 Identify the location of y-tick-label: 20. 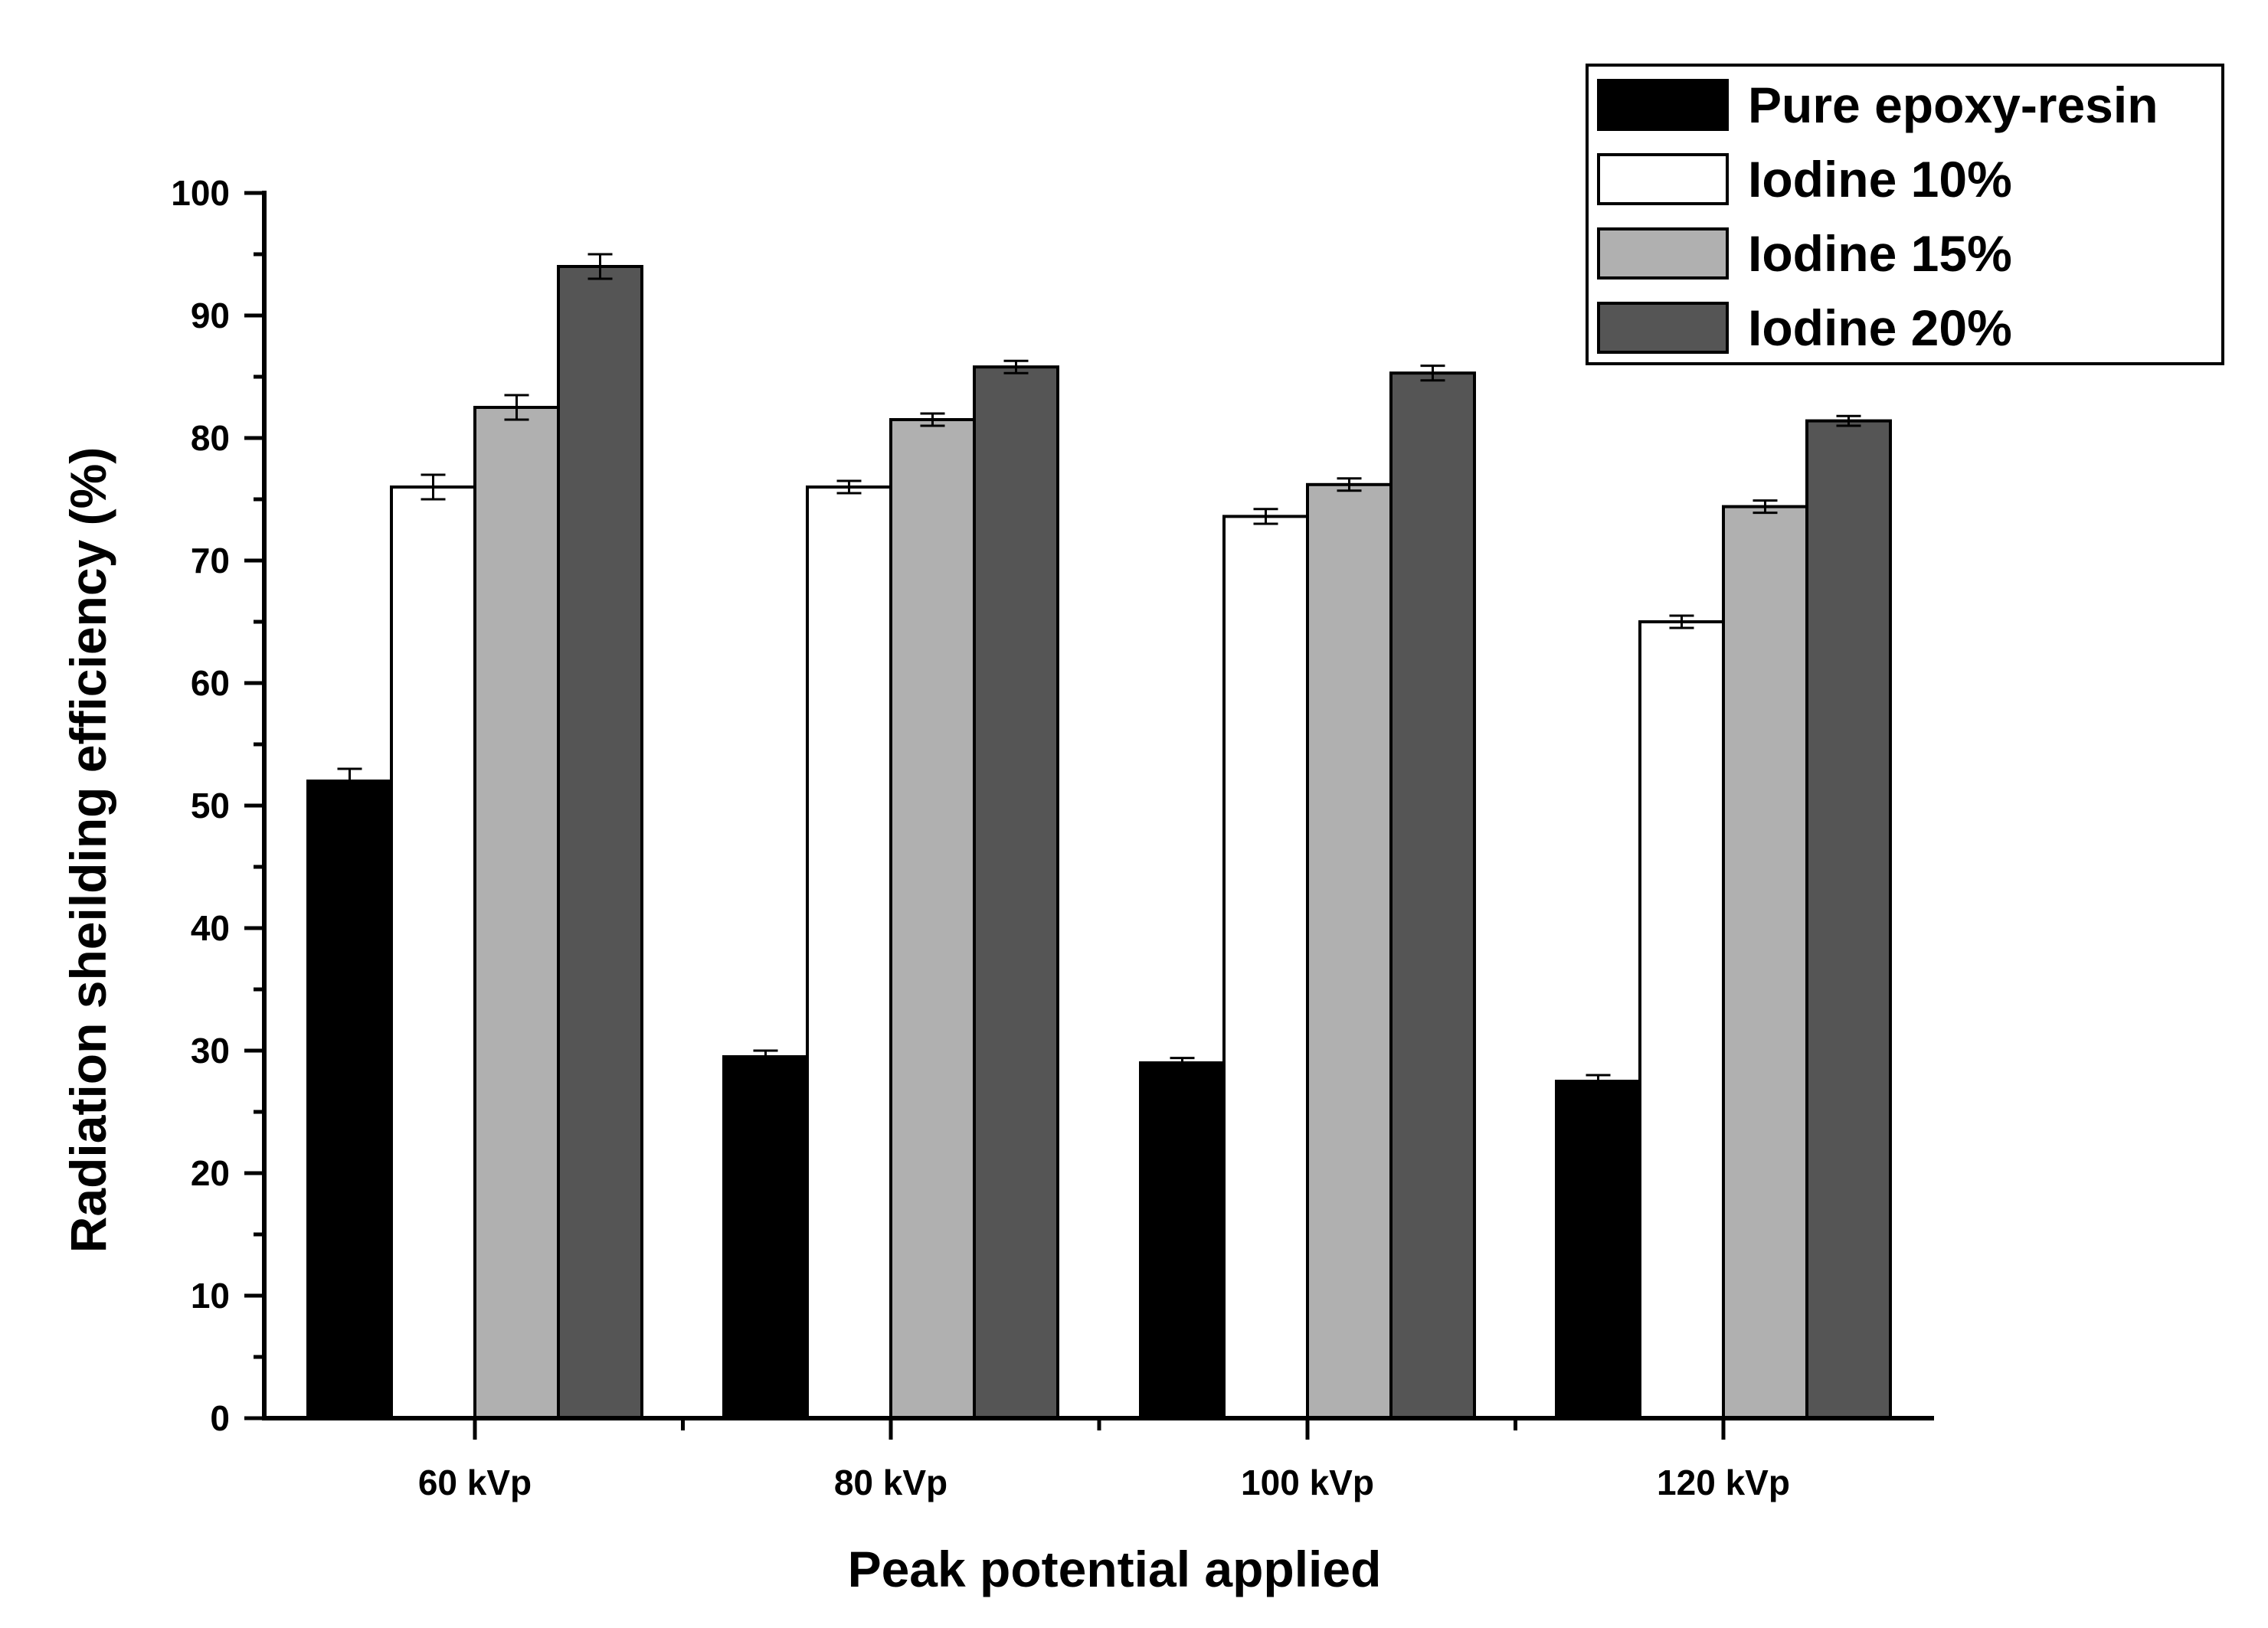
(210, 1173).